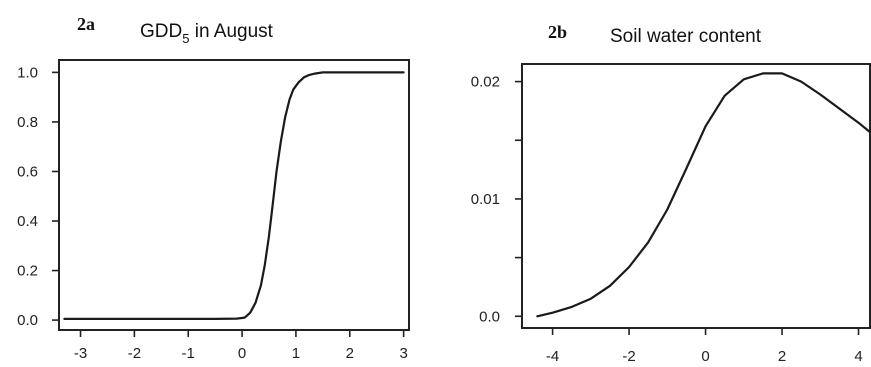  Describe the element at coordinates (296, 353) in the screenshot. I see `x-tick-label-a-4: 1` at that location.